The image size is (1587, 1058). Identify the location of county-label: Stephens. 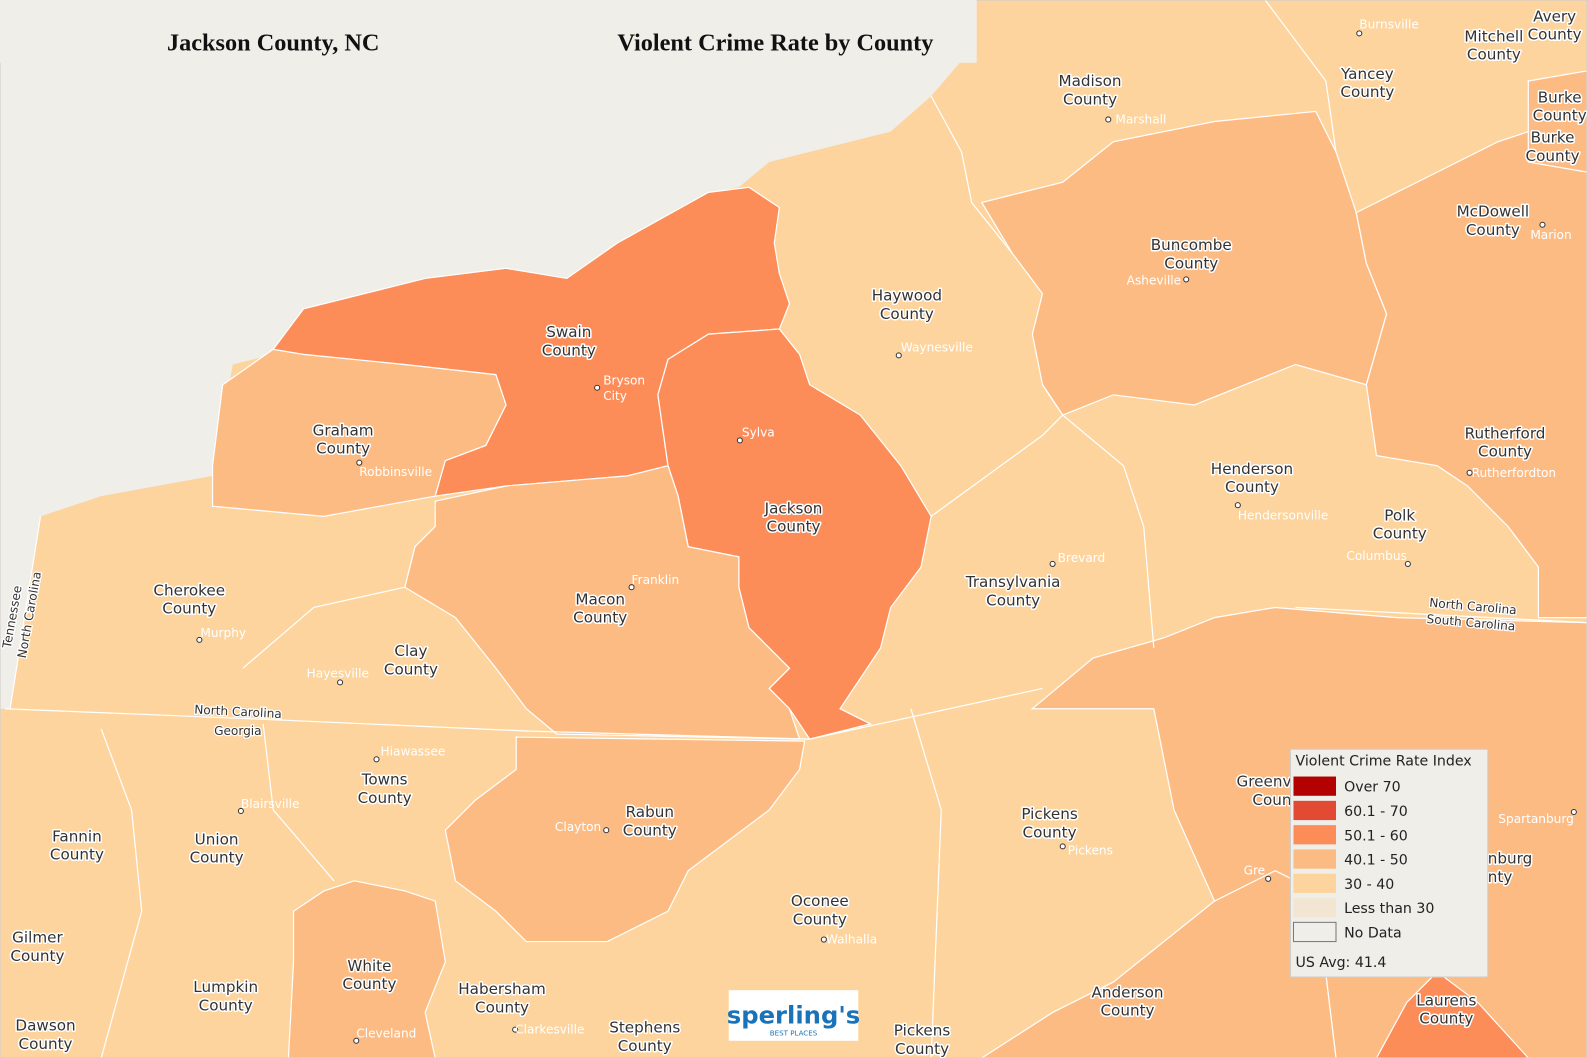
(644, 1028).